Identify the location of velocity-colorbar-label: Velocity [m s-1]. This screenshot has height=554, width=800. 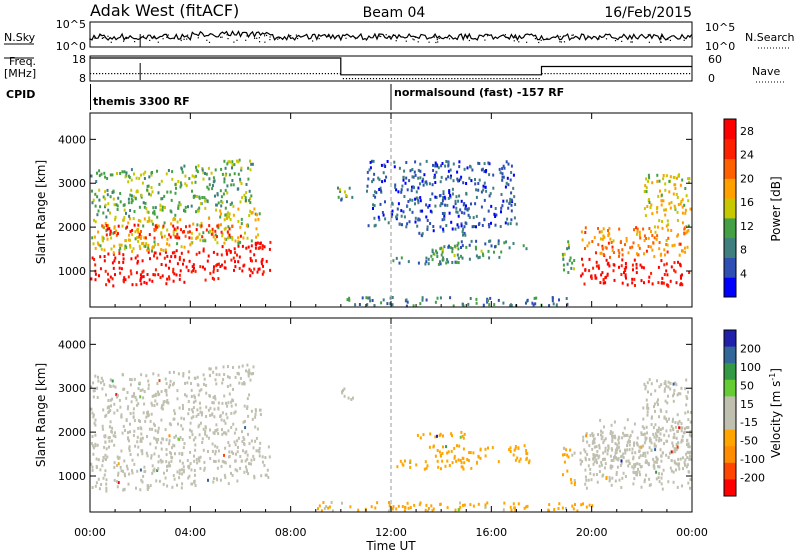
(775, 413).